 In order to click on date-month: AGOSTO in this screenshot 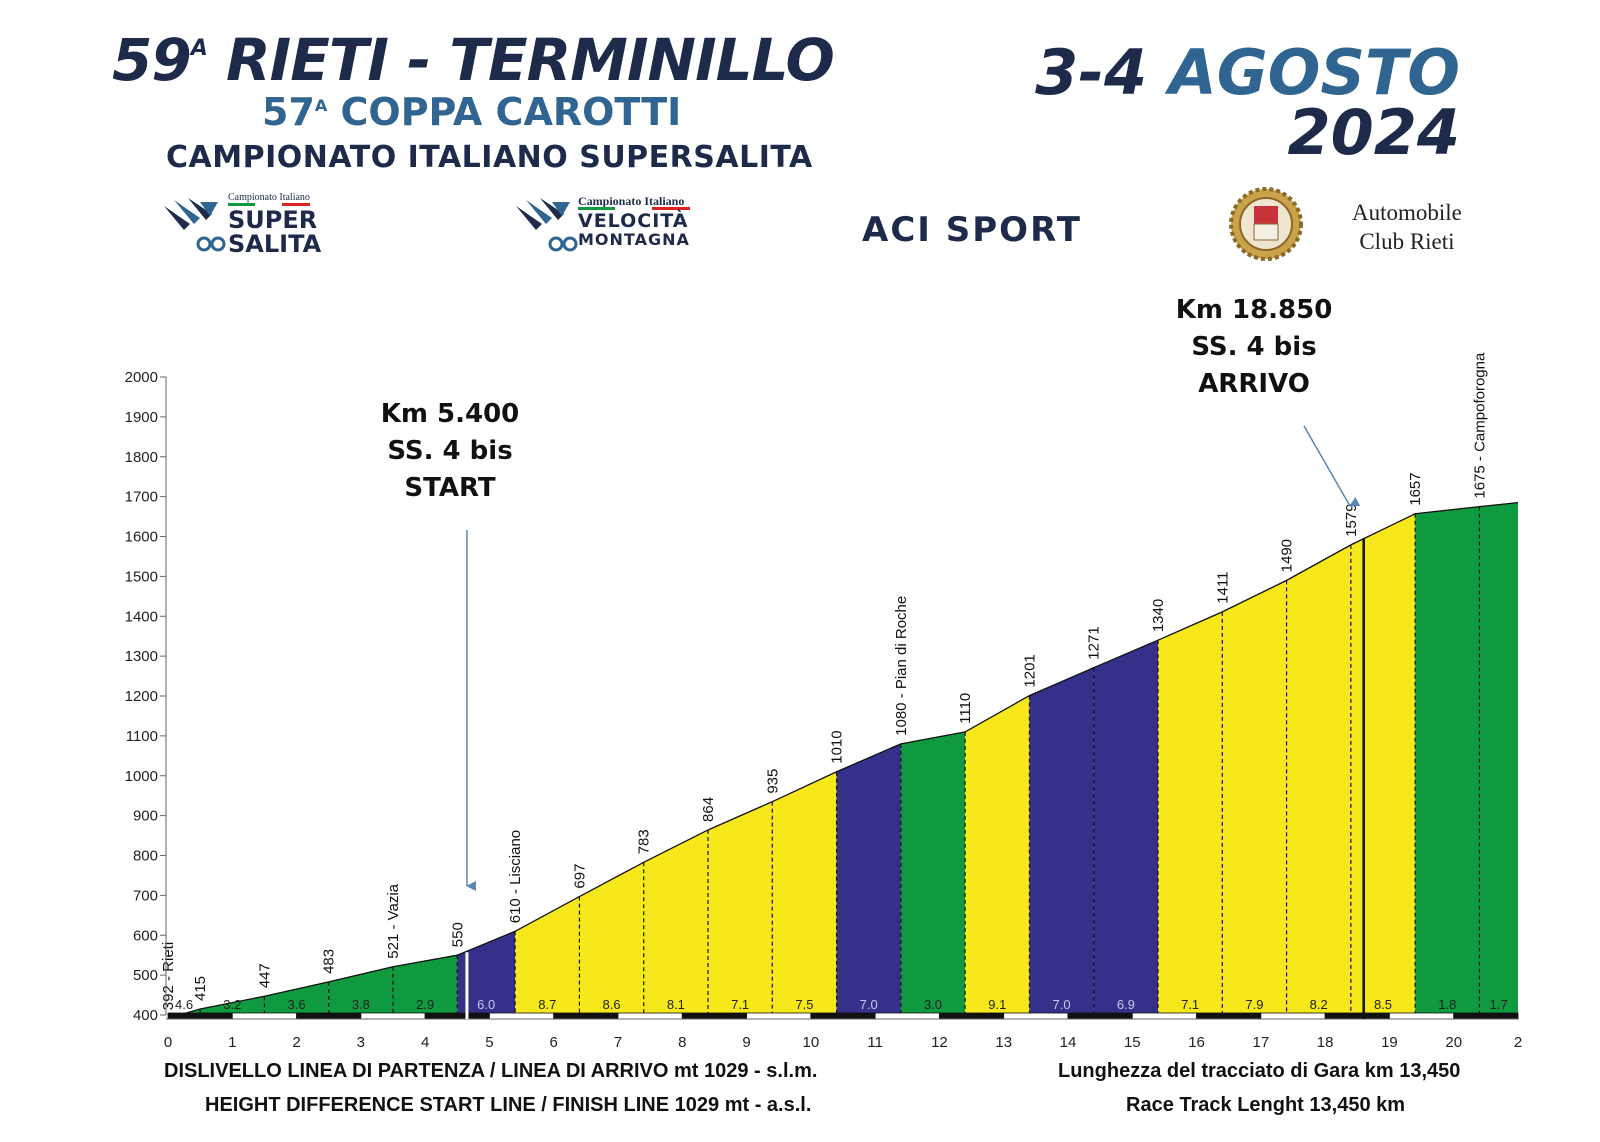, I will do `click(1314, 72)`.